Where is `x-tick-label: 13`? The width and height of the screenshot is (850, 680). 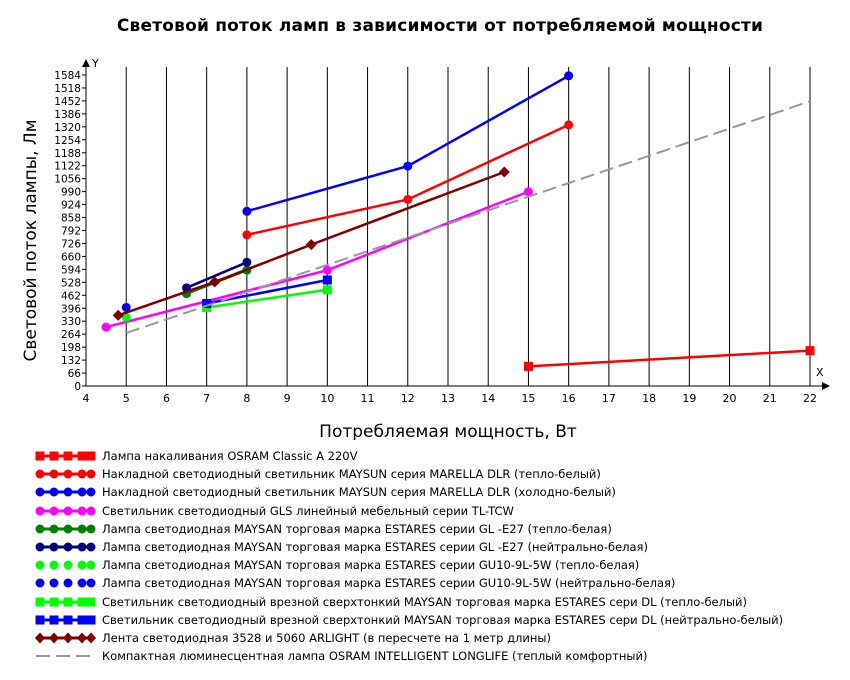 x-tick-label: 13 is located at coordinates (448, 398).